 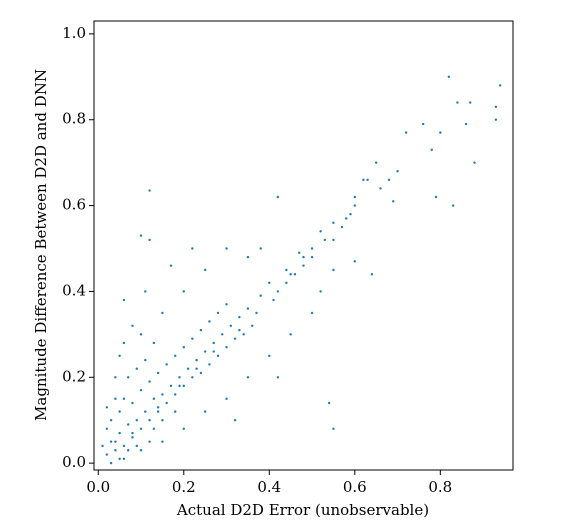 I want to click on y-tick-label: 1.0, so click(x=74, y=33).